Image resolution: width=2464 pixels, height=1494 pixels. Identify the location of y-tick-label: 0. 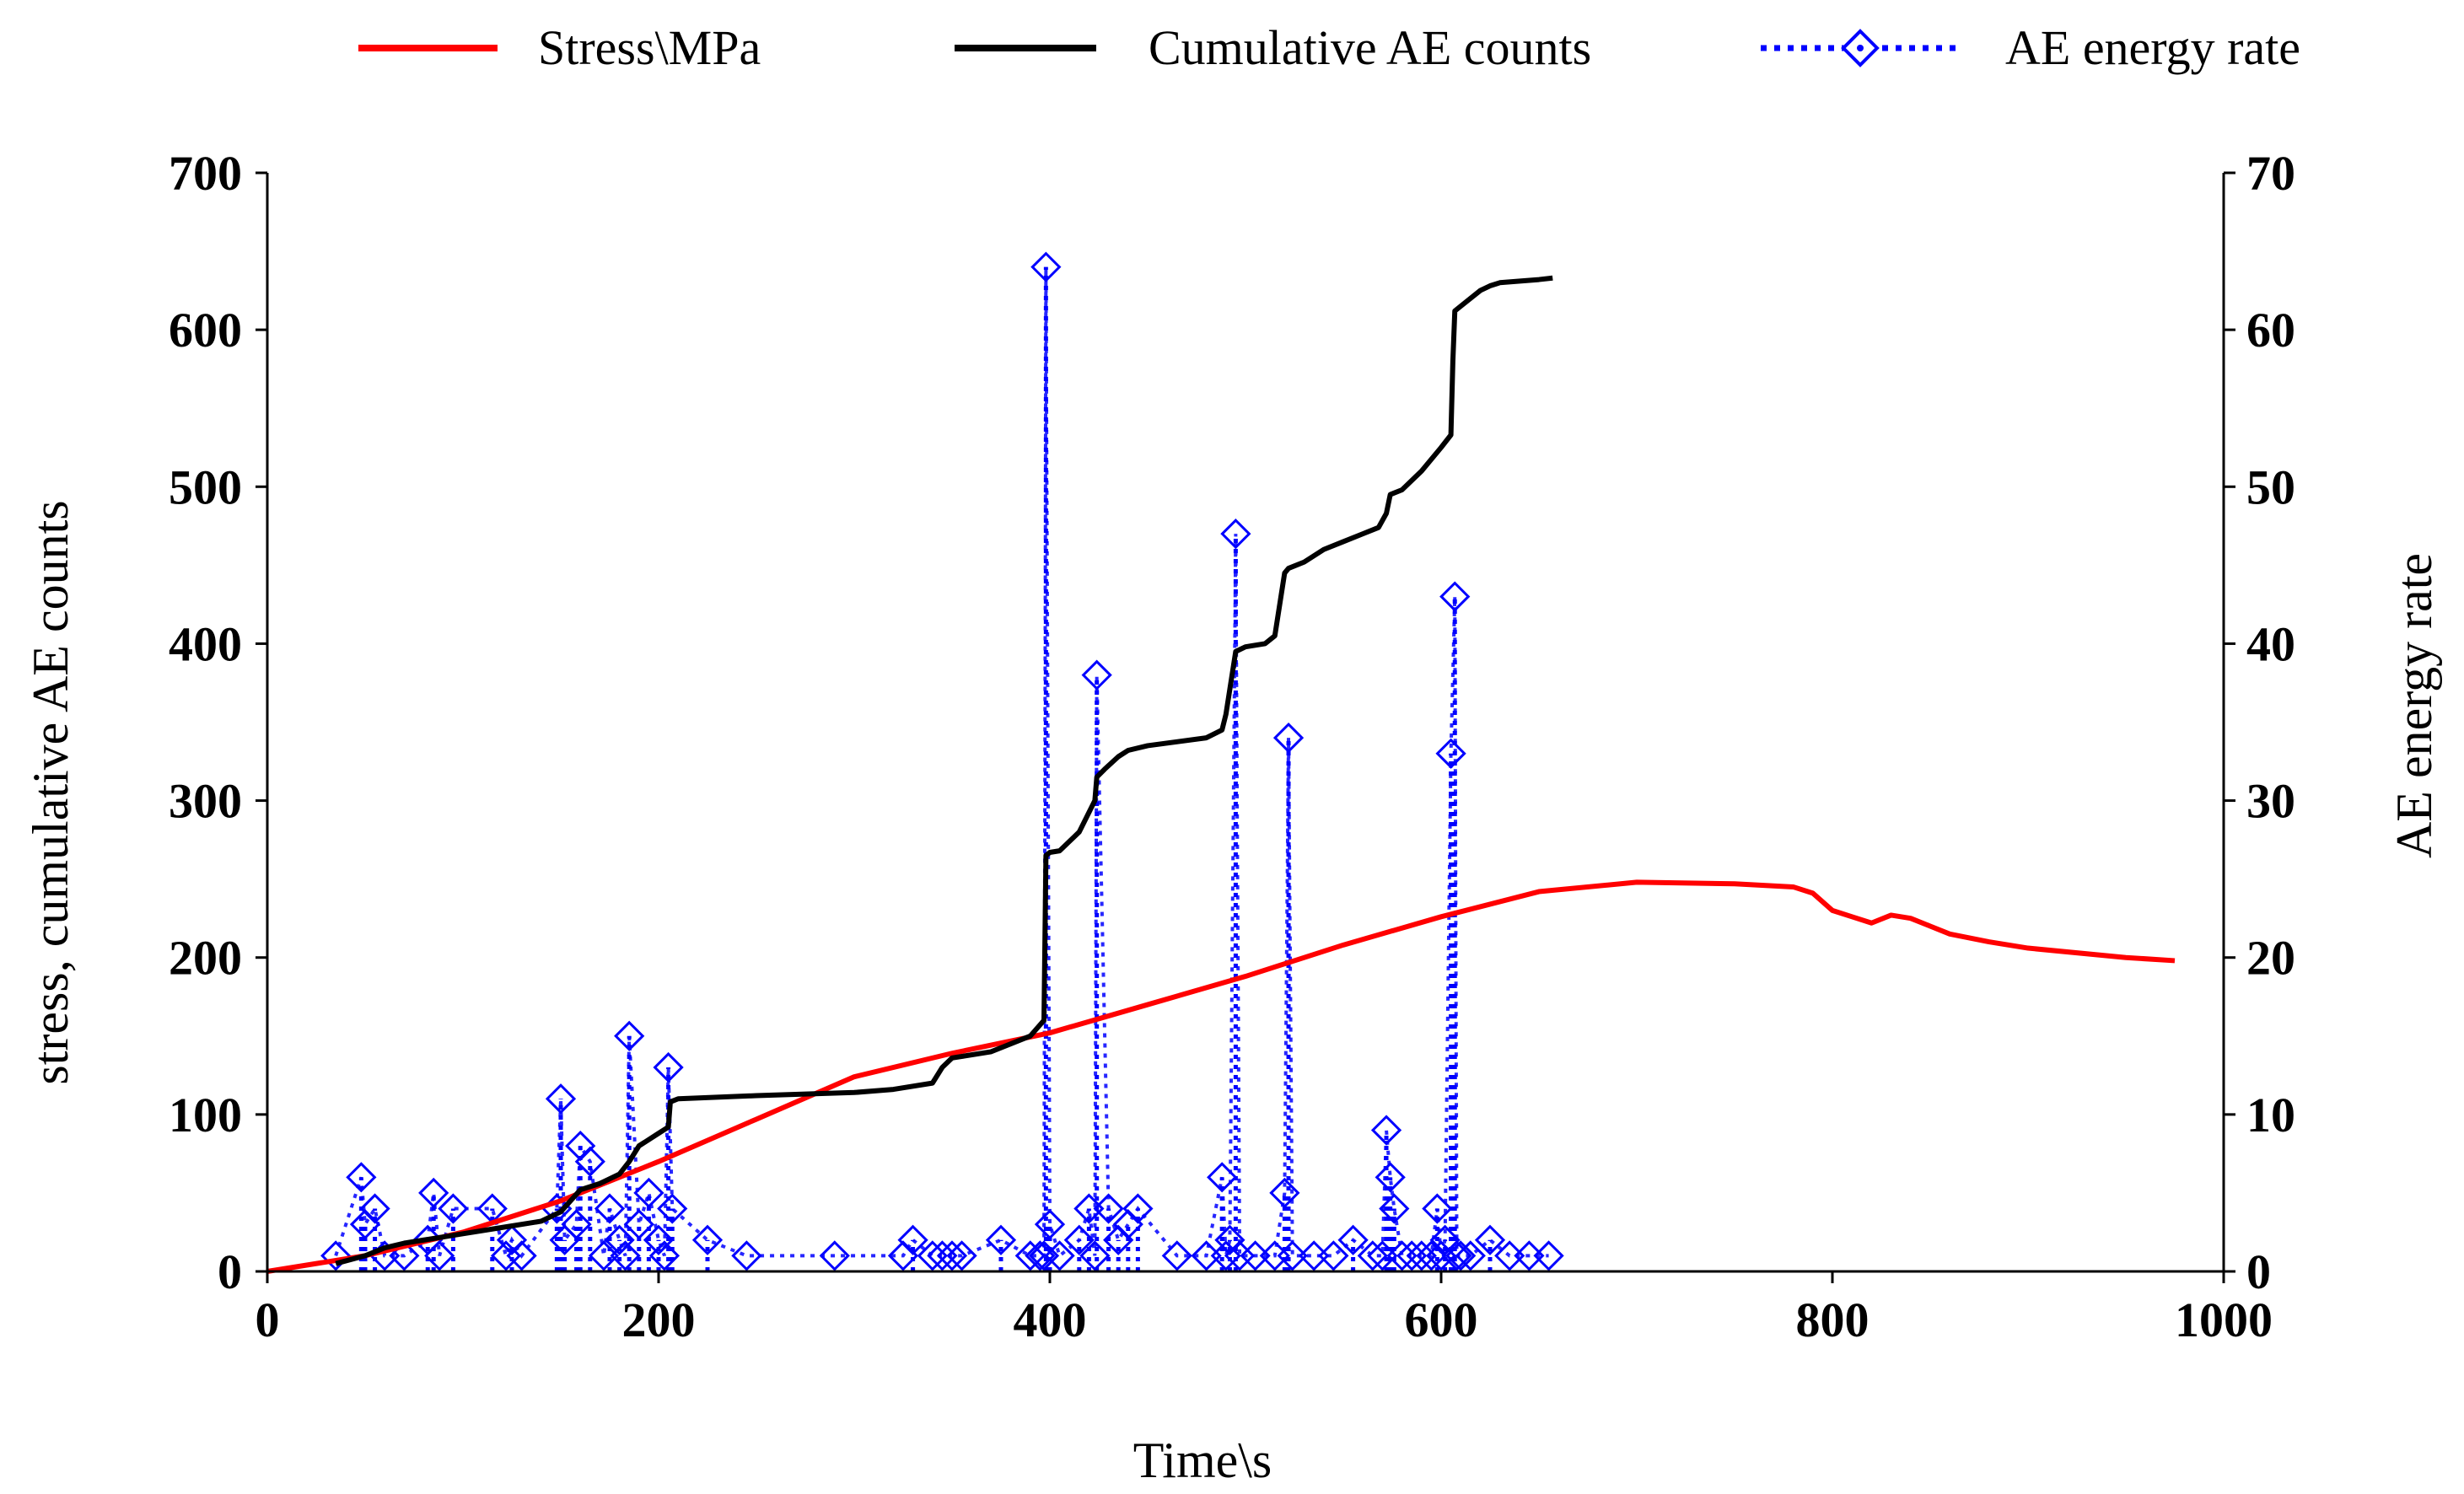
(230, 1271).